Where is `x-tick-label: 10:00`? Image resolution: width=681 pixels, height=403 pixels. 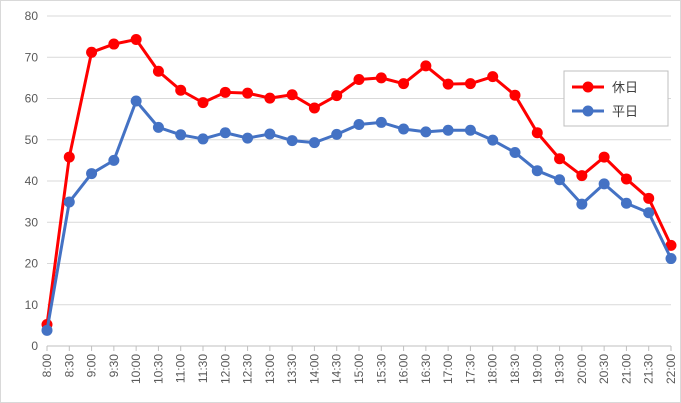
x-tick-label: 10:00 is located at coordinates (136, 369).